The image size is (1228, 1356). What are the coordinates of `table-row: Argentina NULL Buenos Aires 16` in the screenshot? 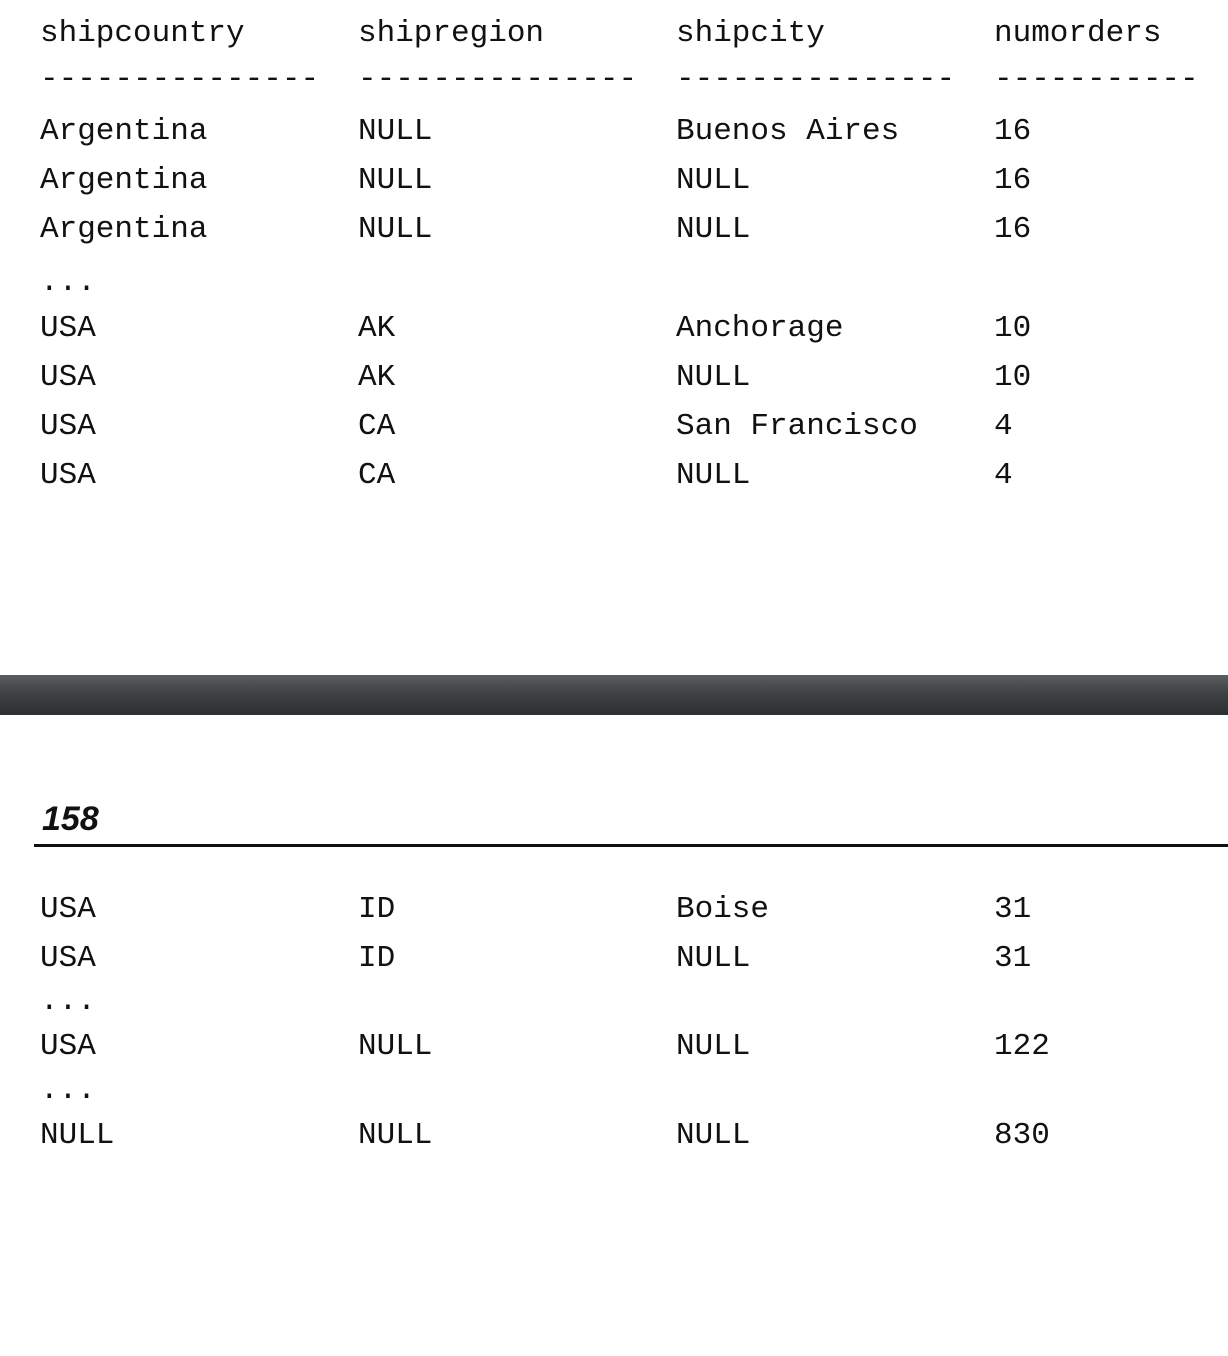 It's located at (614, 132).